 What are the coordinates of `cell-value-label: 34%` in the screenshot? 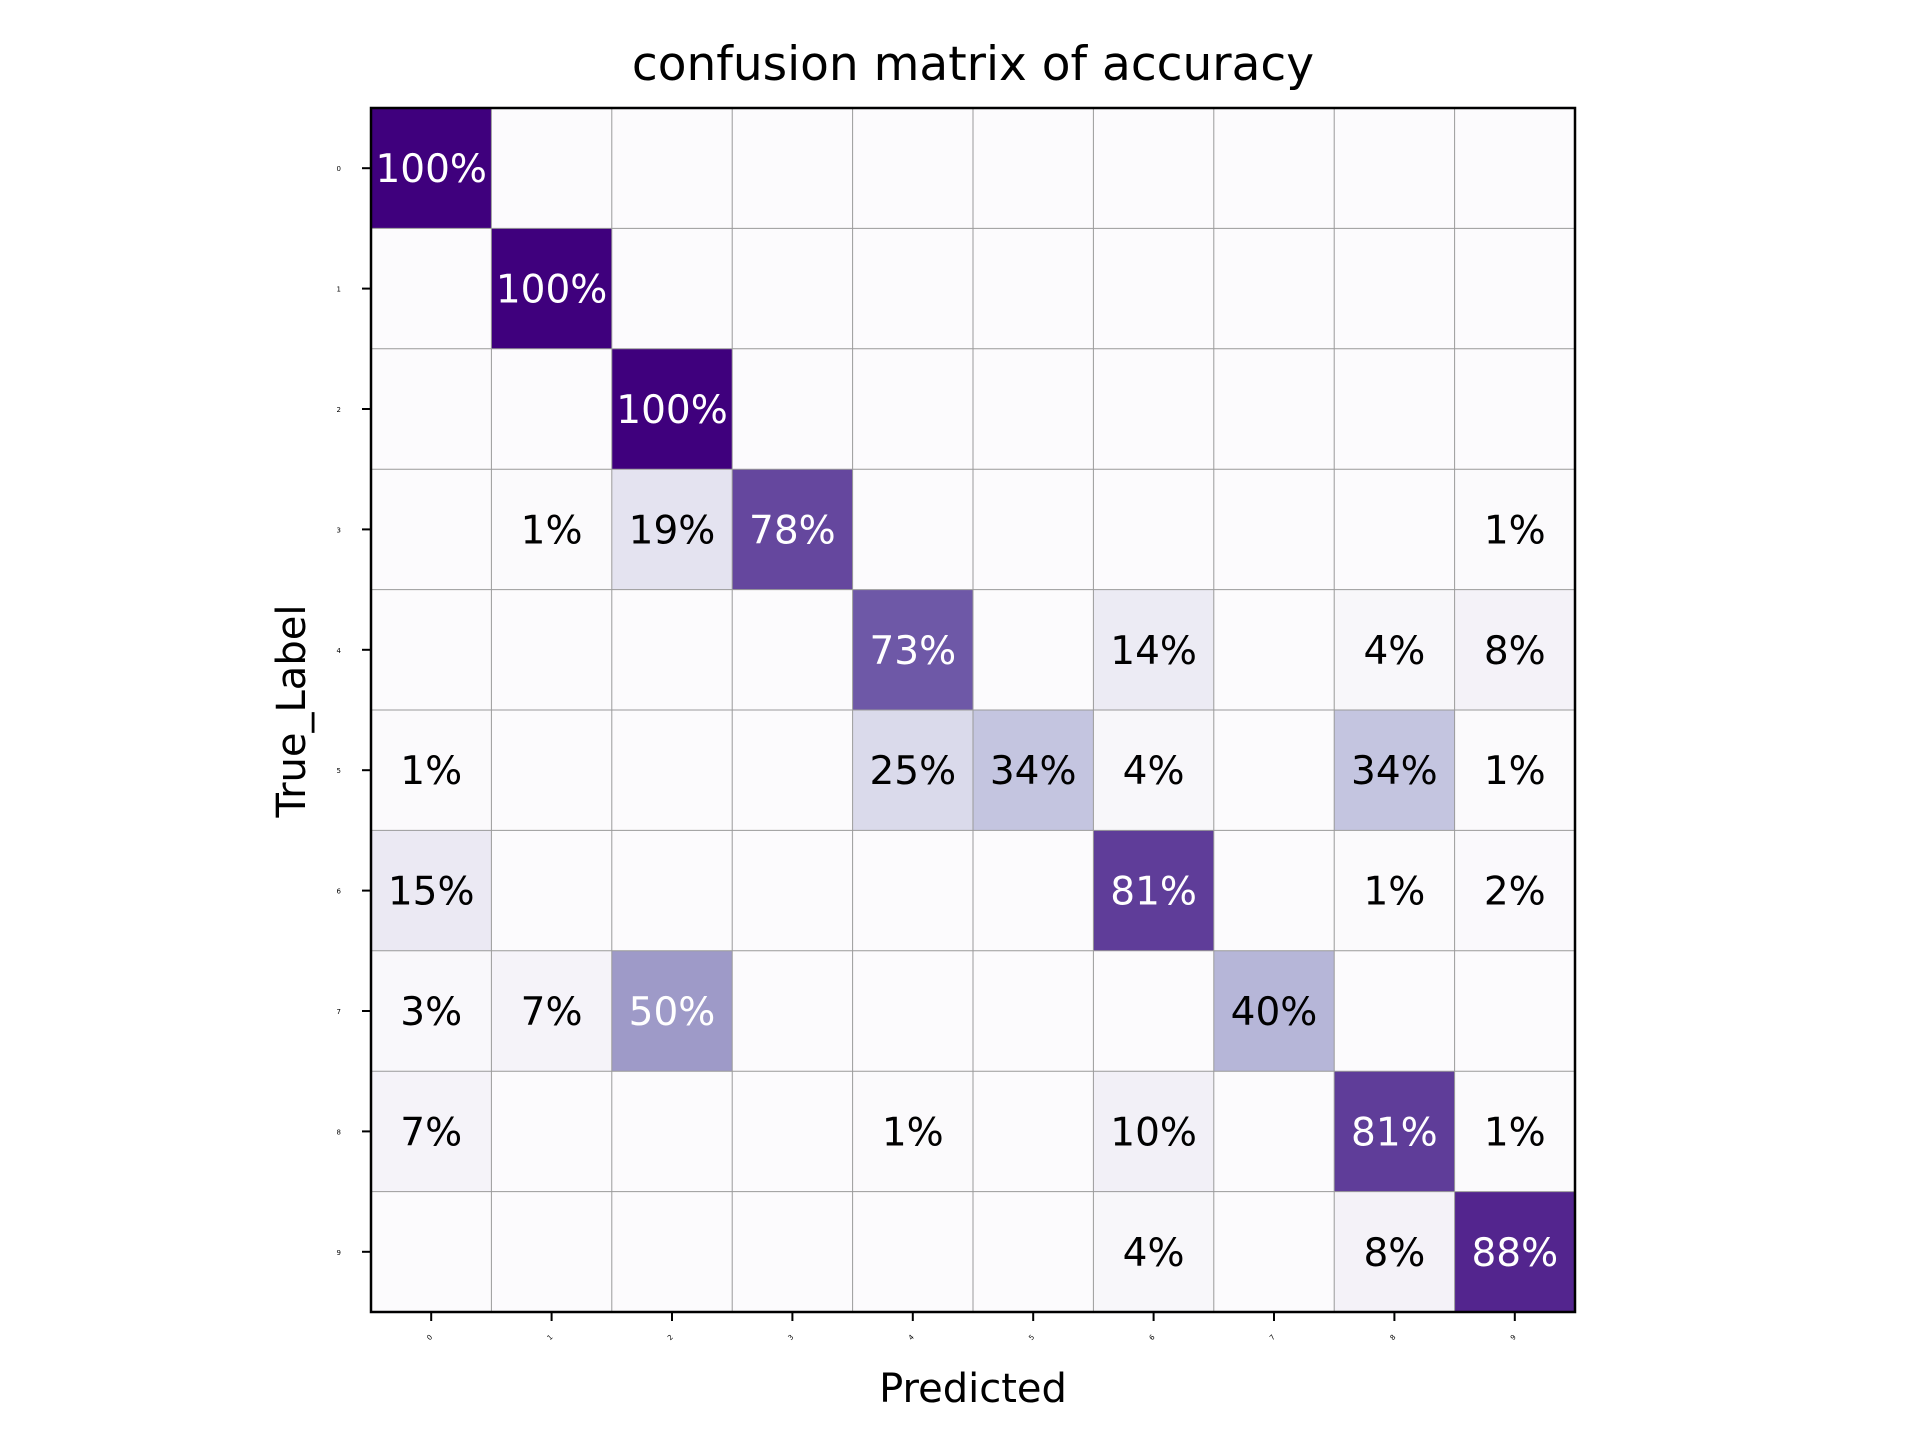 It's located at (1033, 771).